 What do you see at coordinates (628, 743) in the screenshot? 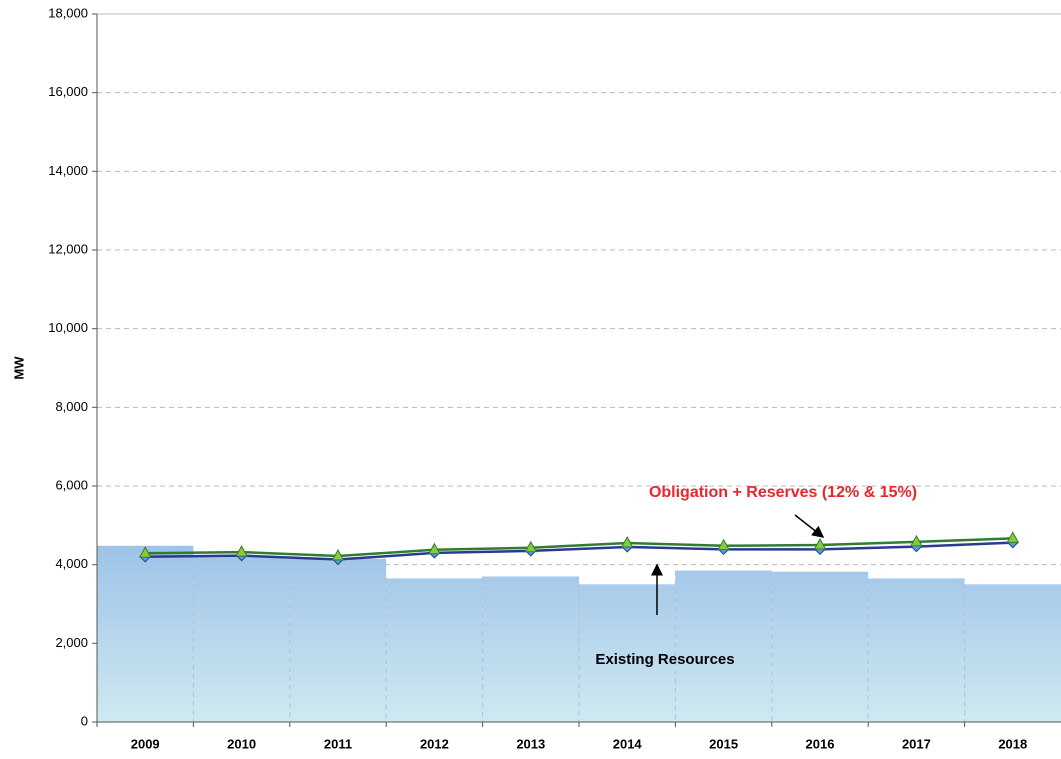
I see `x-tick-label: 2014` at bounding box center [628, 743].